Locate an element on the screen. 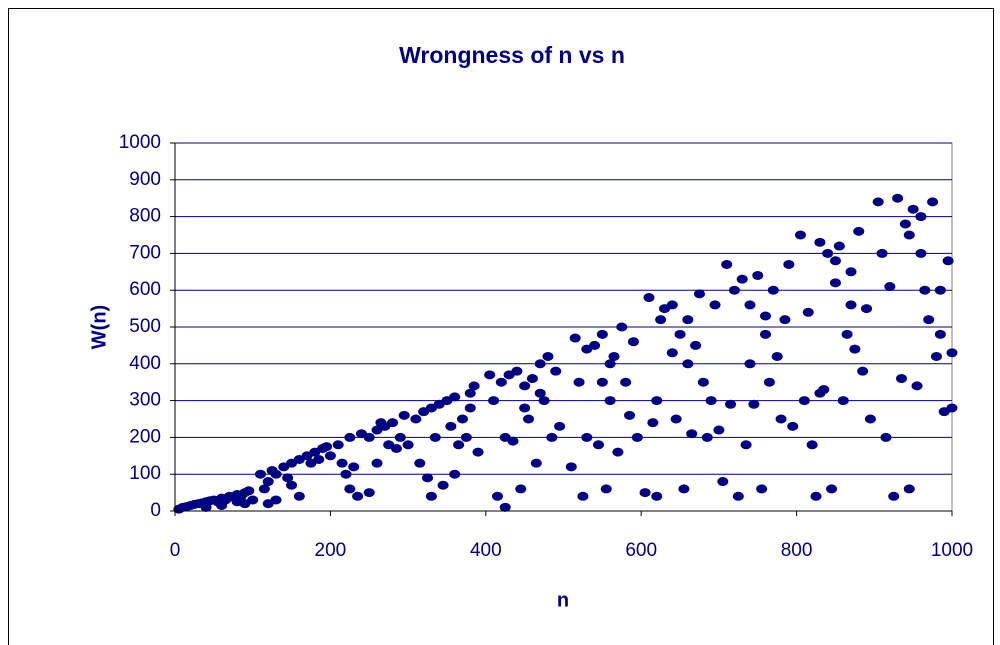  x-tick-label: 600 is located at coordinates (641, 550).